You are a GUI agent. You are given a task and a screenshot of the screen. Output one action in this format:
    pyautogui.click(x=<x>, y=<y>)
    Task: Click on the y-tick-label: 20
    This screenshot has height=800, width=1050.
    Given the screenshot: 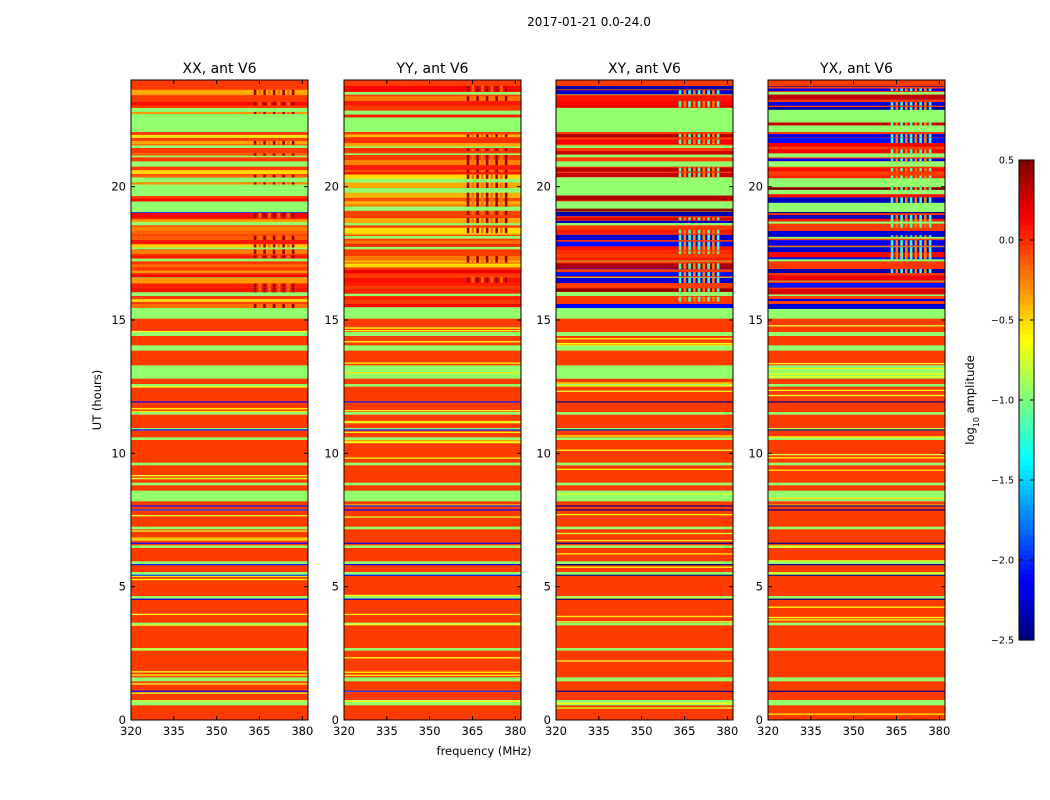 What is the action you would take?
    pyautogui.click(x=331, y=187)
    